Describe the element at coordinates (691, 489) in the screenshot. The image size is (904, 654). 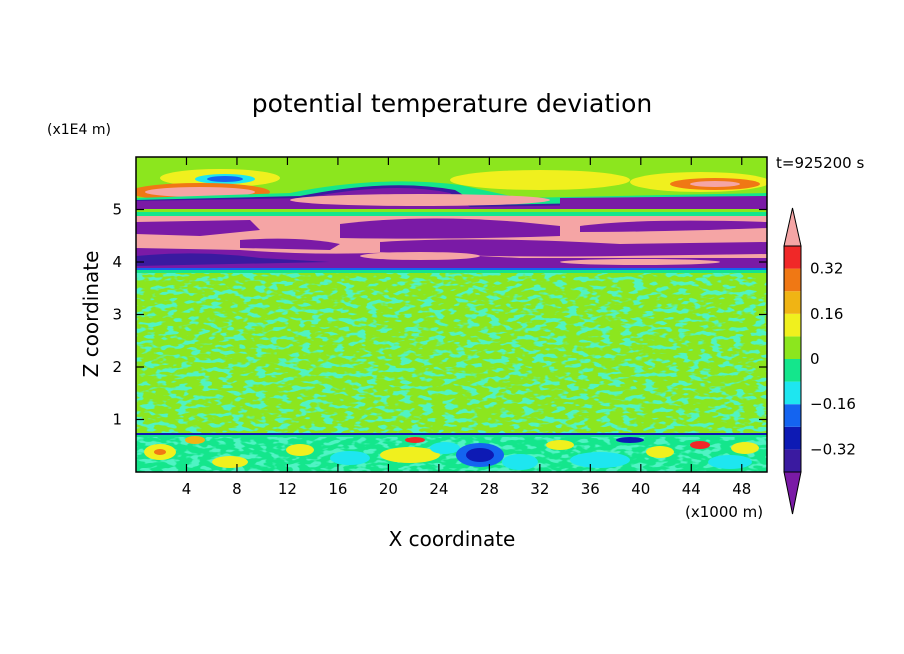
I see `x-tick-label: 44` at that location.